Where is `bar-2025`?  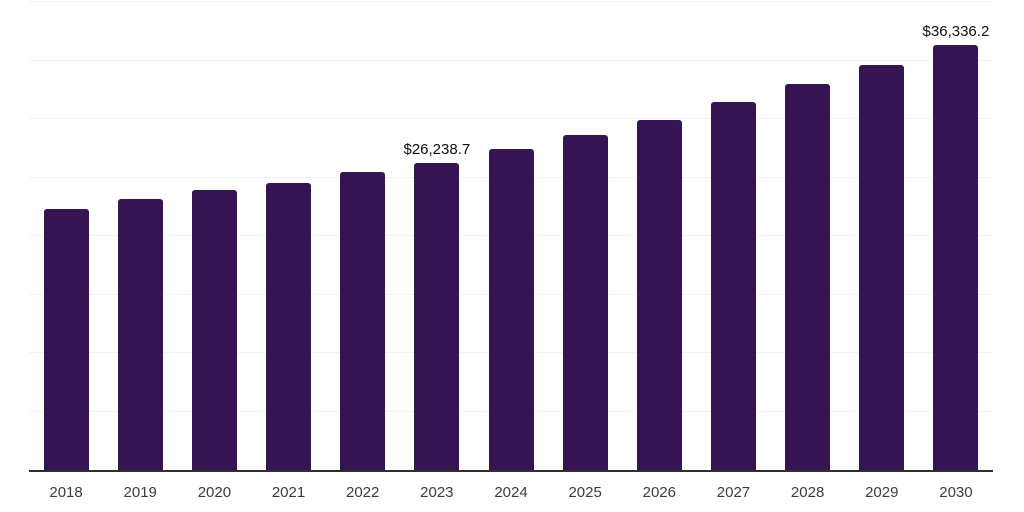 bar-2025 is located at coordinates (585, 302).